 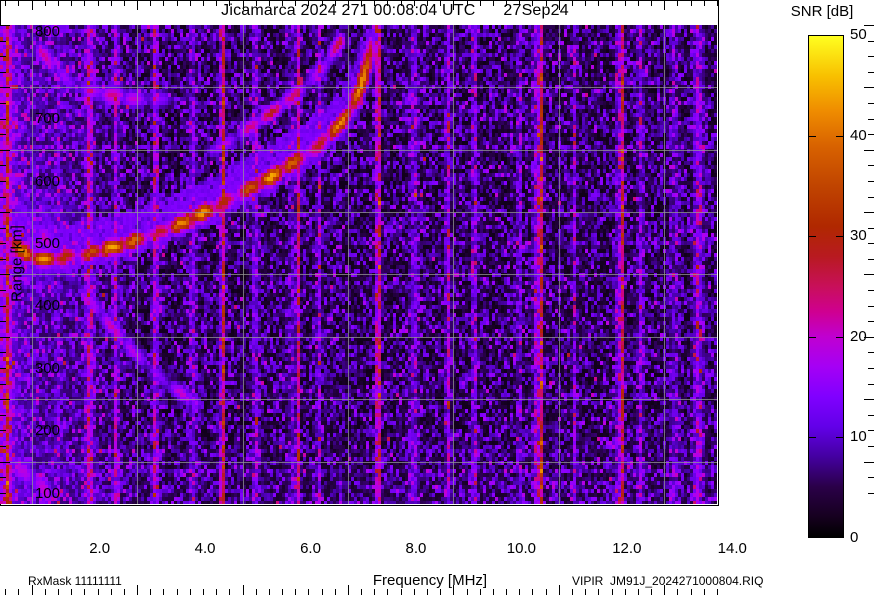 What do you see at coordinates (521, 548) in the screenshot?
I see `x-tick-label: 10.0` at bounding box center [521, 548].